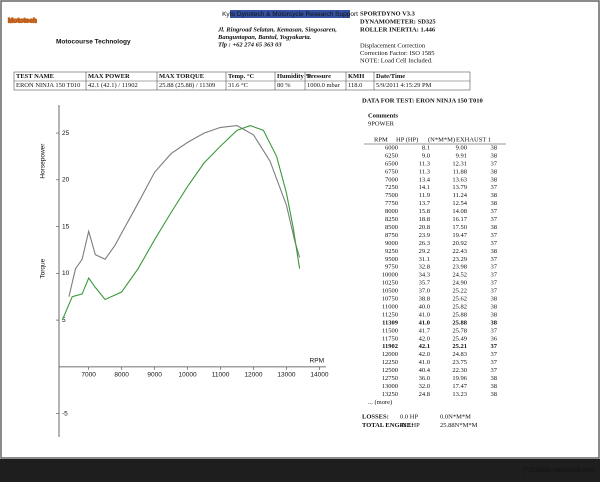 Image resolution: width=600 pixels, height=482 pixels. Describe the element at coordinates (459, 362) in the screenshot. I see `table-cell: 23.75` at that location.